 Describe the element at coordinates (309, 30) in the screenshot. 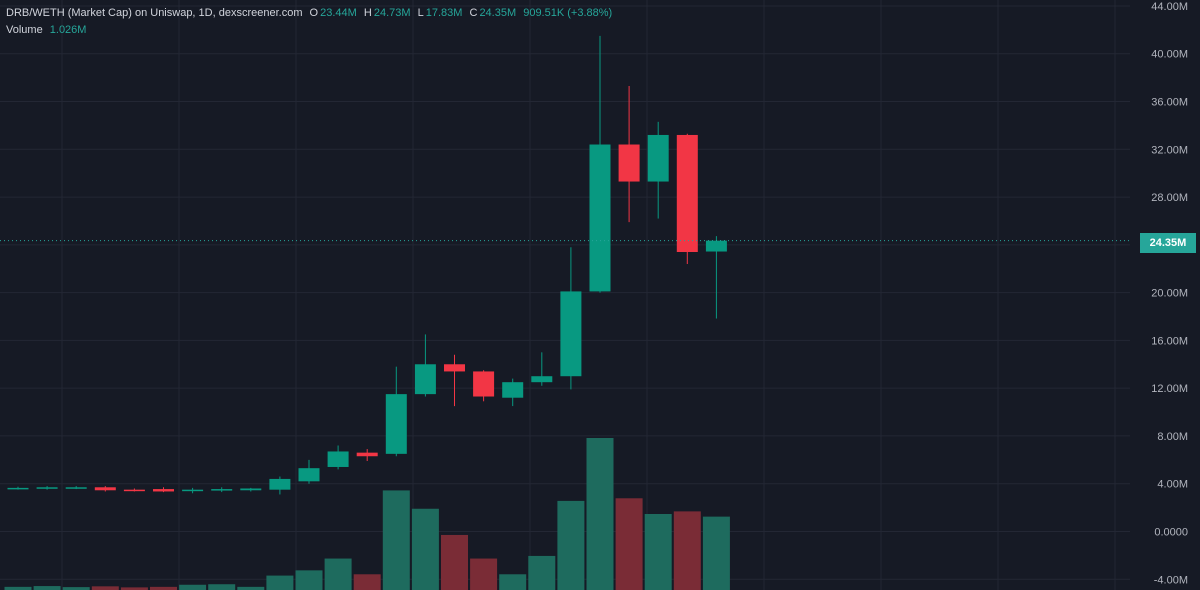

I see `legend-row-volume: Volume 1.026M` at that location.